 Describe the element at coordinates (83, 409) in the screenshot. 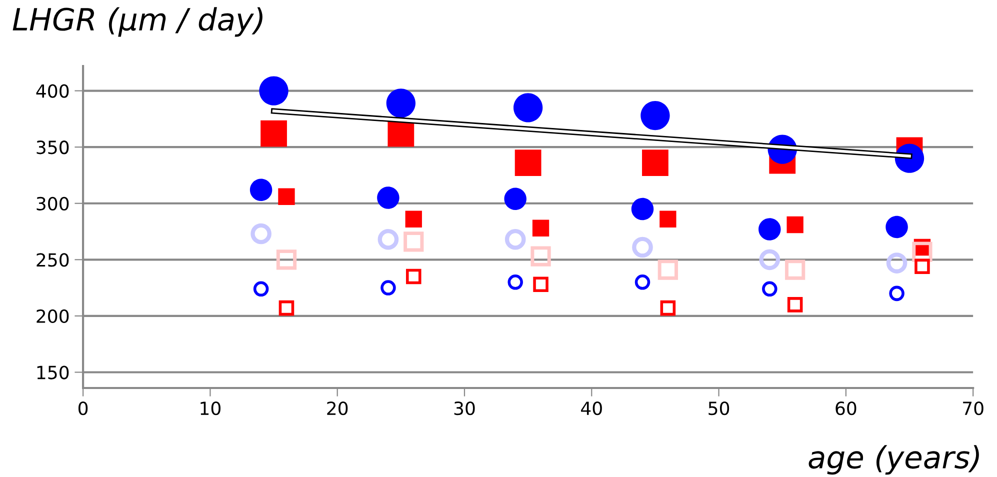

I see `x-tick-label: 0` at that location.